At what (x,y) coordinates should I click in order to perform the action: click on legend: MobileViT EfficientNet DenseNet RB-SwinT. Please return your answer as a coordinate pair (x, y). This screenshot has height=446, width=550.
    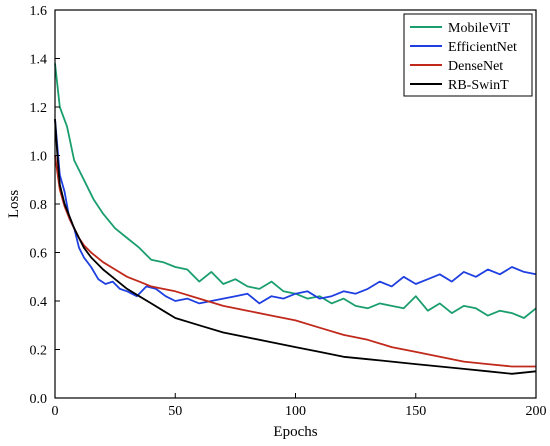
    Looking at the image, I should click on (468, 55).